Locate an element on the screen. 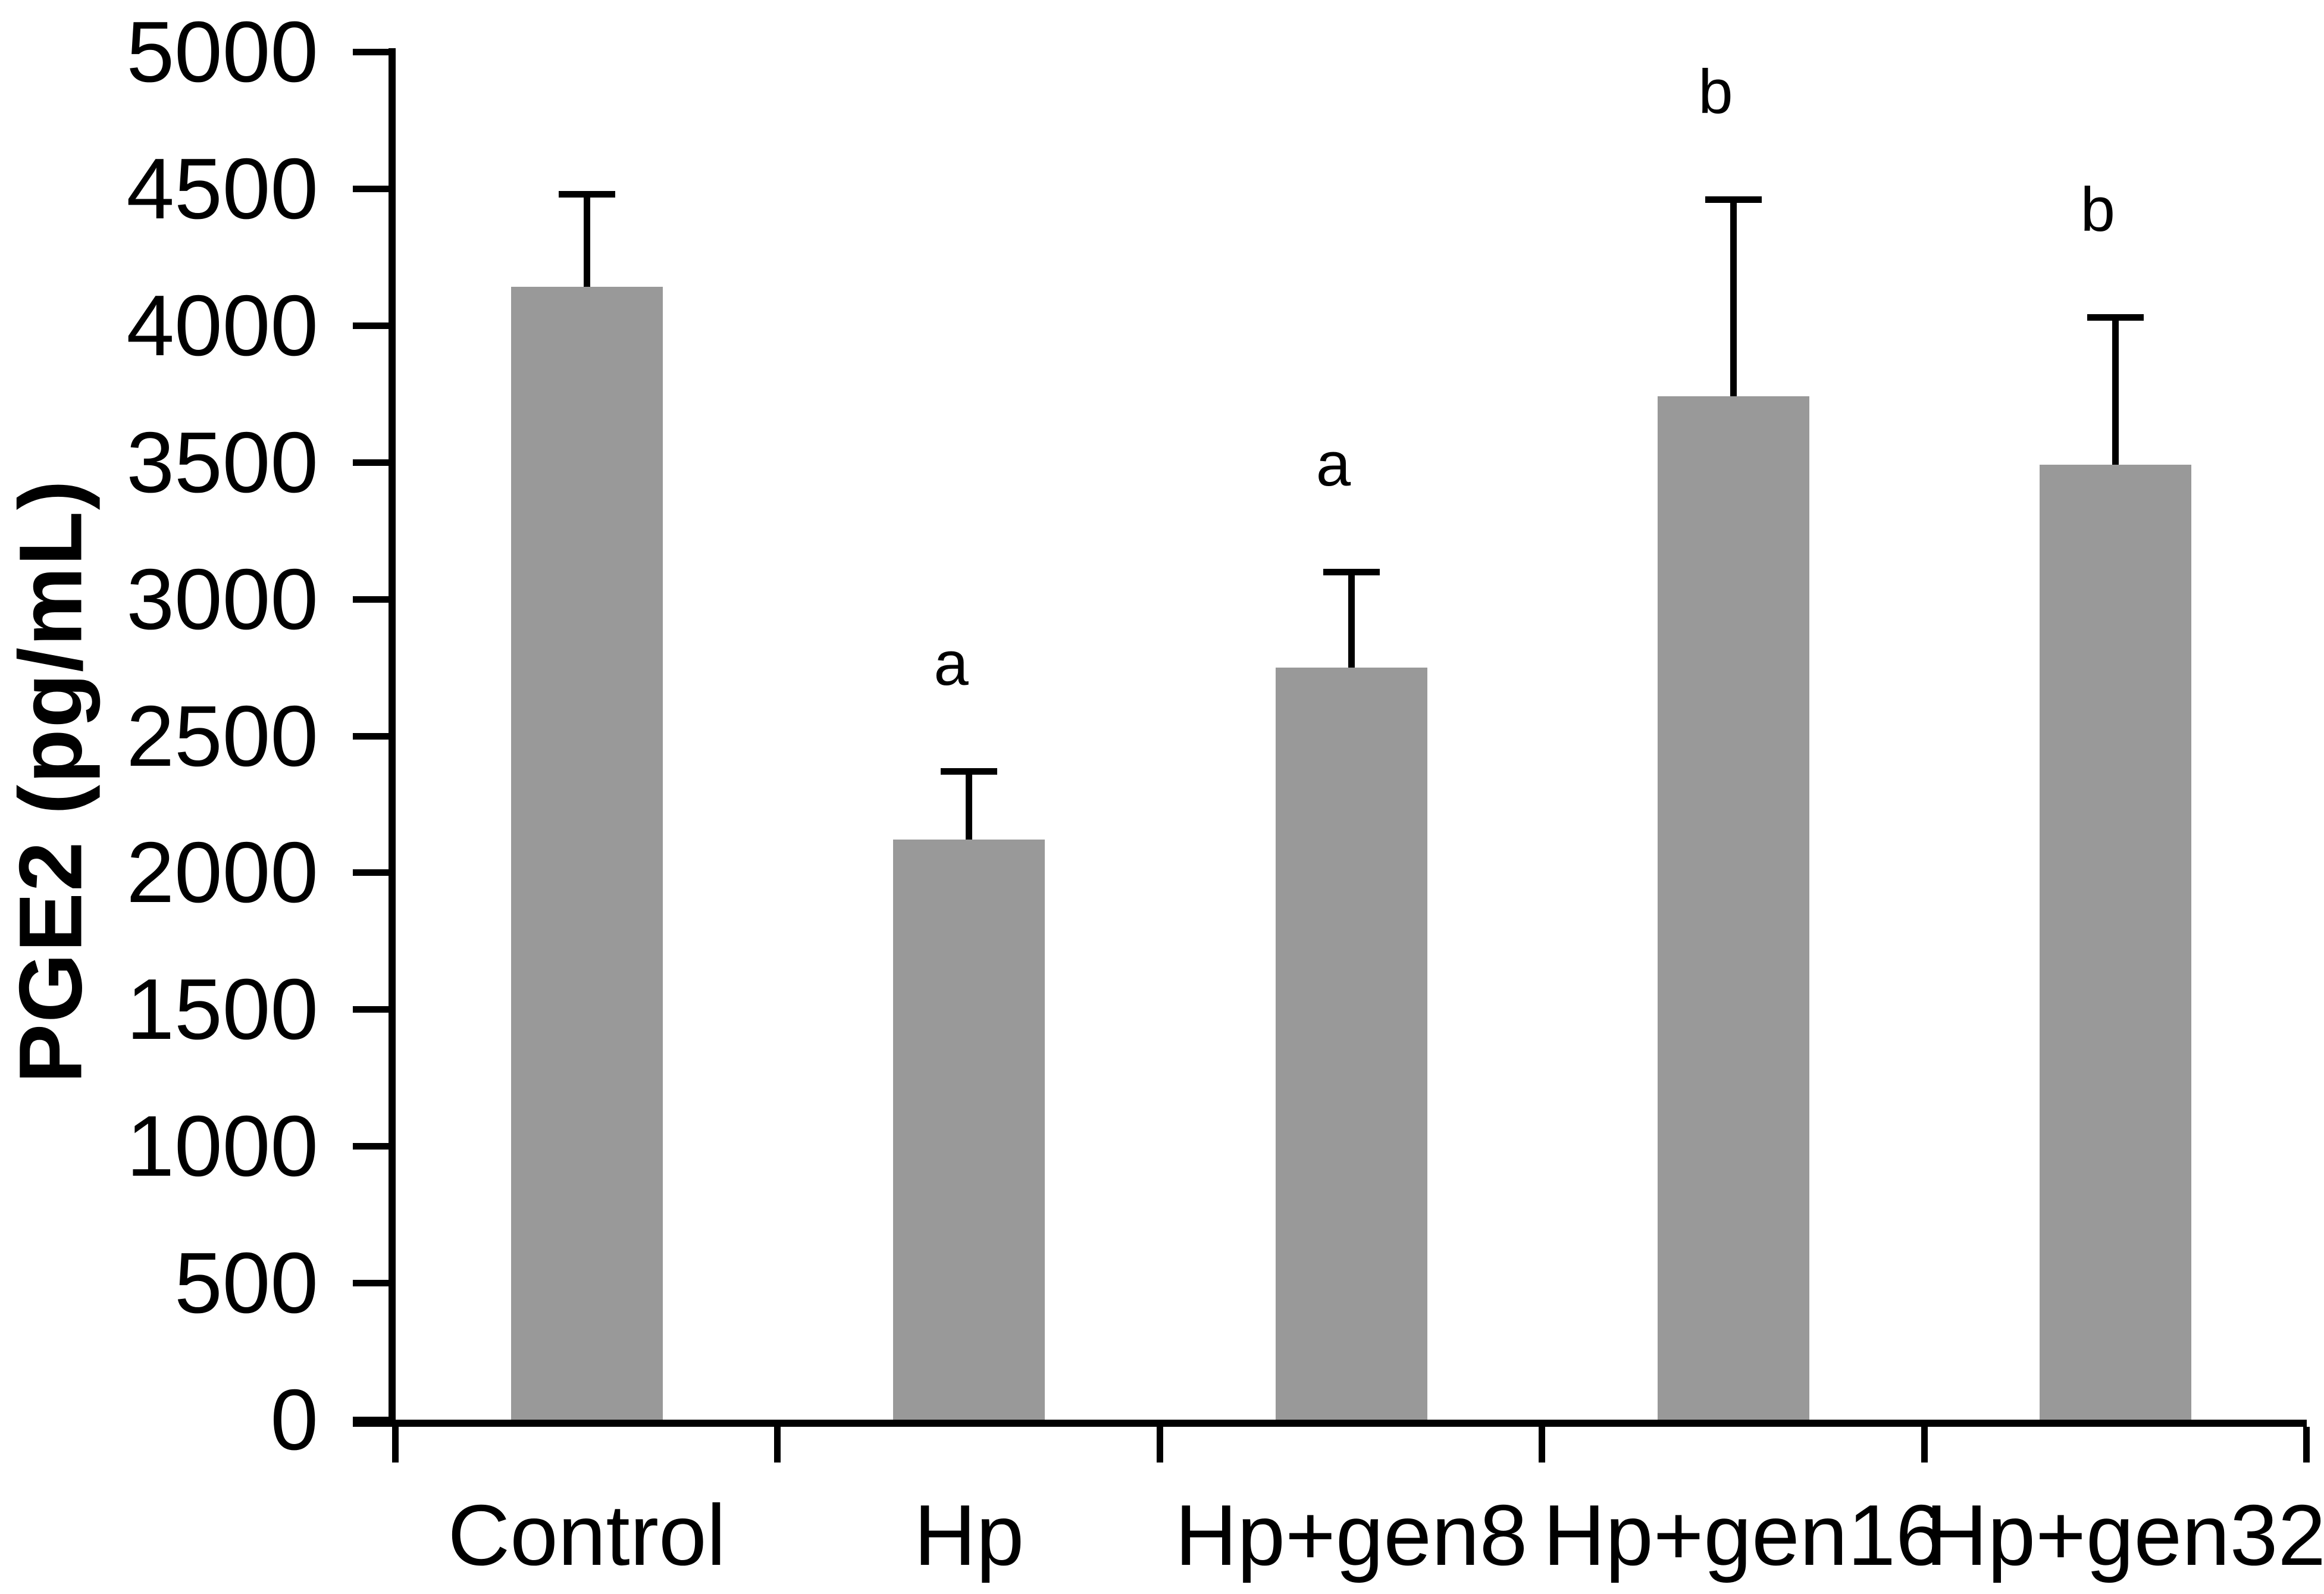  y-axis-line is located at coordinates (392, 734).